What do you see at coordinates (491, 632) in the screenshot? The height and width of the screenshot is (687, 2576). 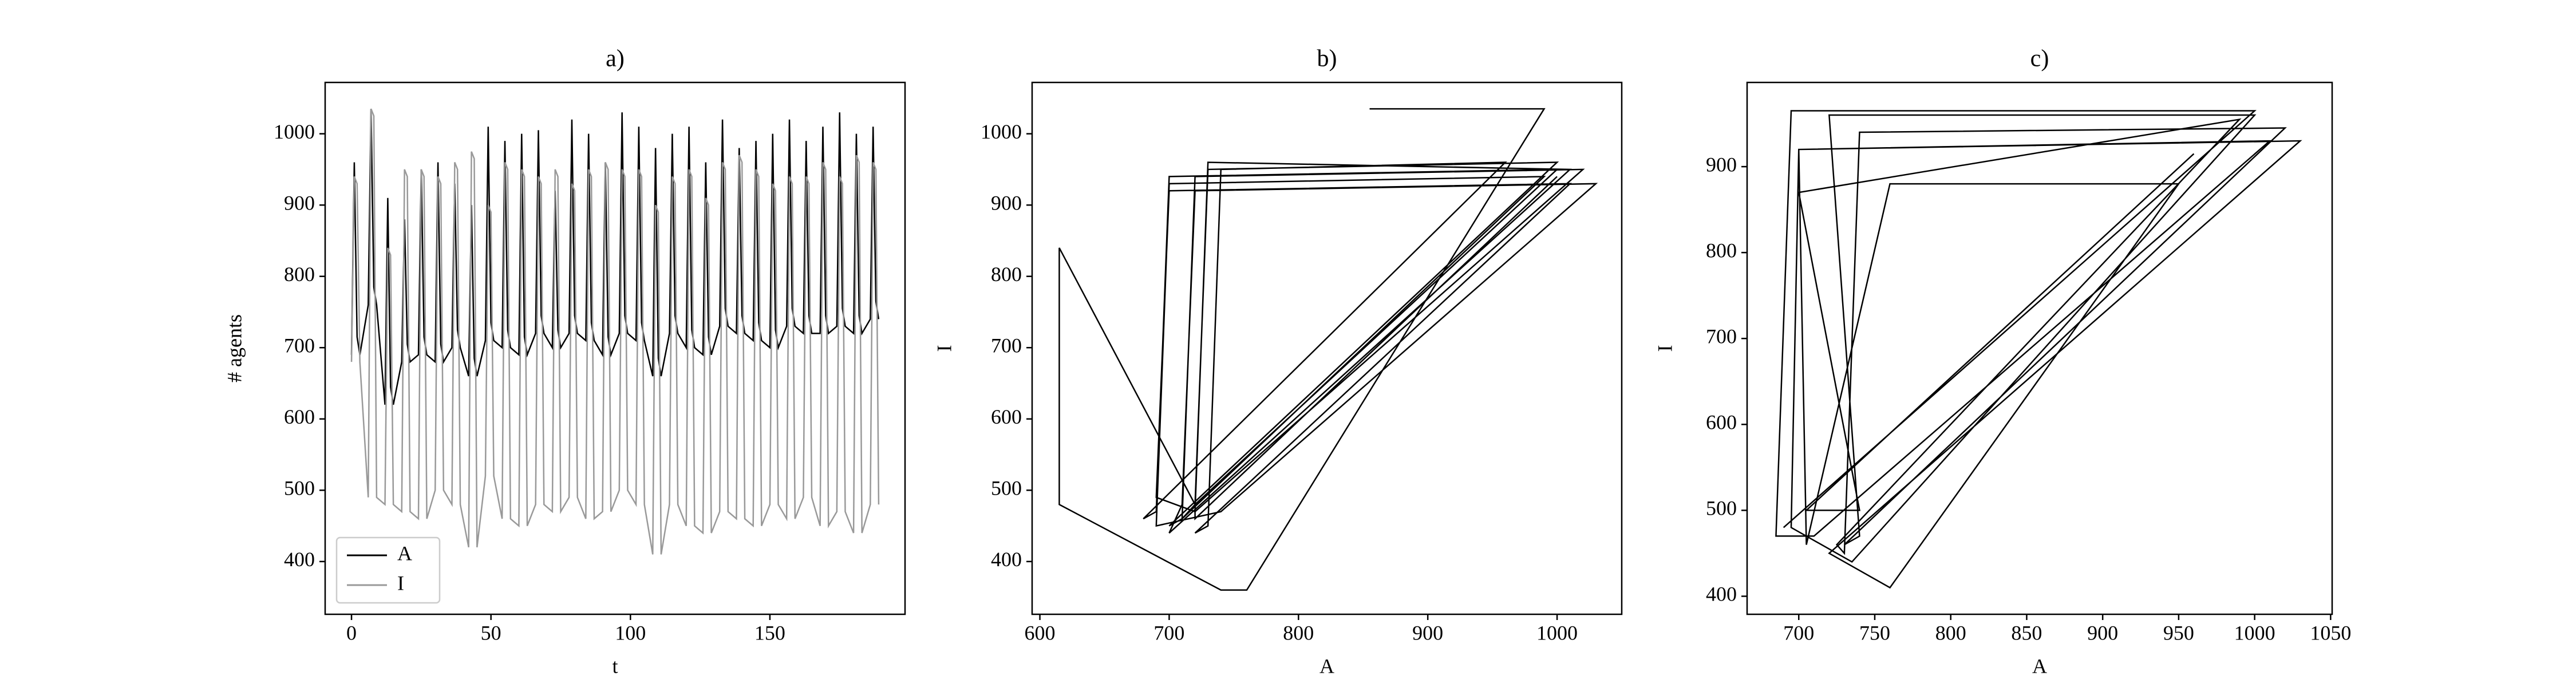 I see `x-tick-label: 50` at bounding box center [491, 632].